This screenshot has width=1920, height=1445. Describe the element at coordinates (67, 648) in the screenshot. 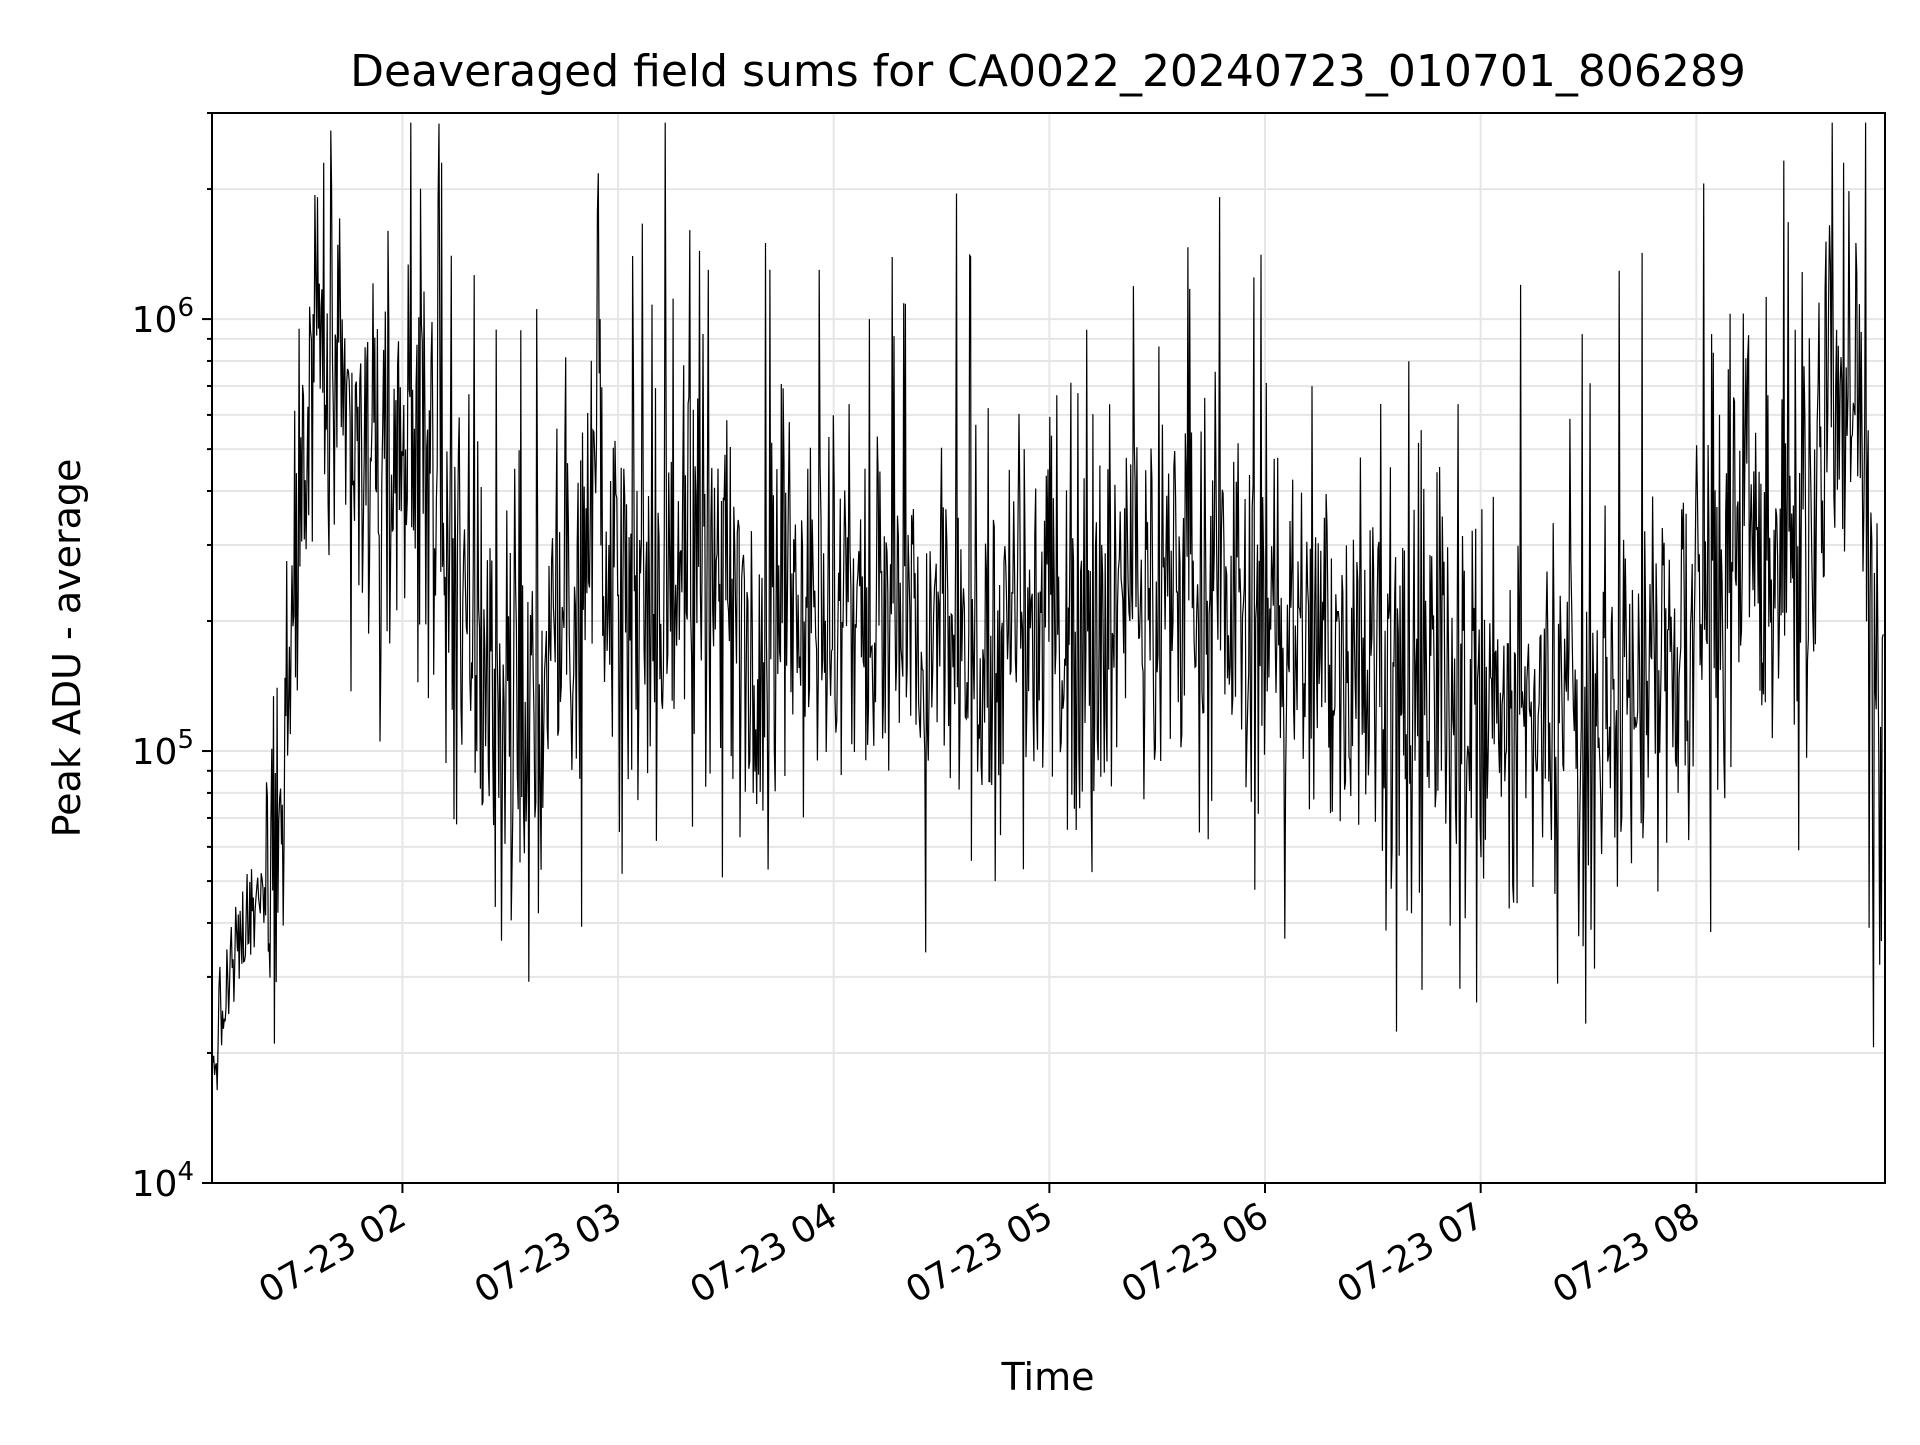

I see `y-axis-label: Peak ADU - average` at that location.